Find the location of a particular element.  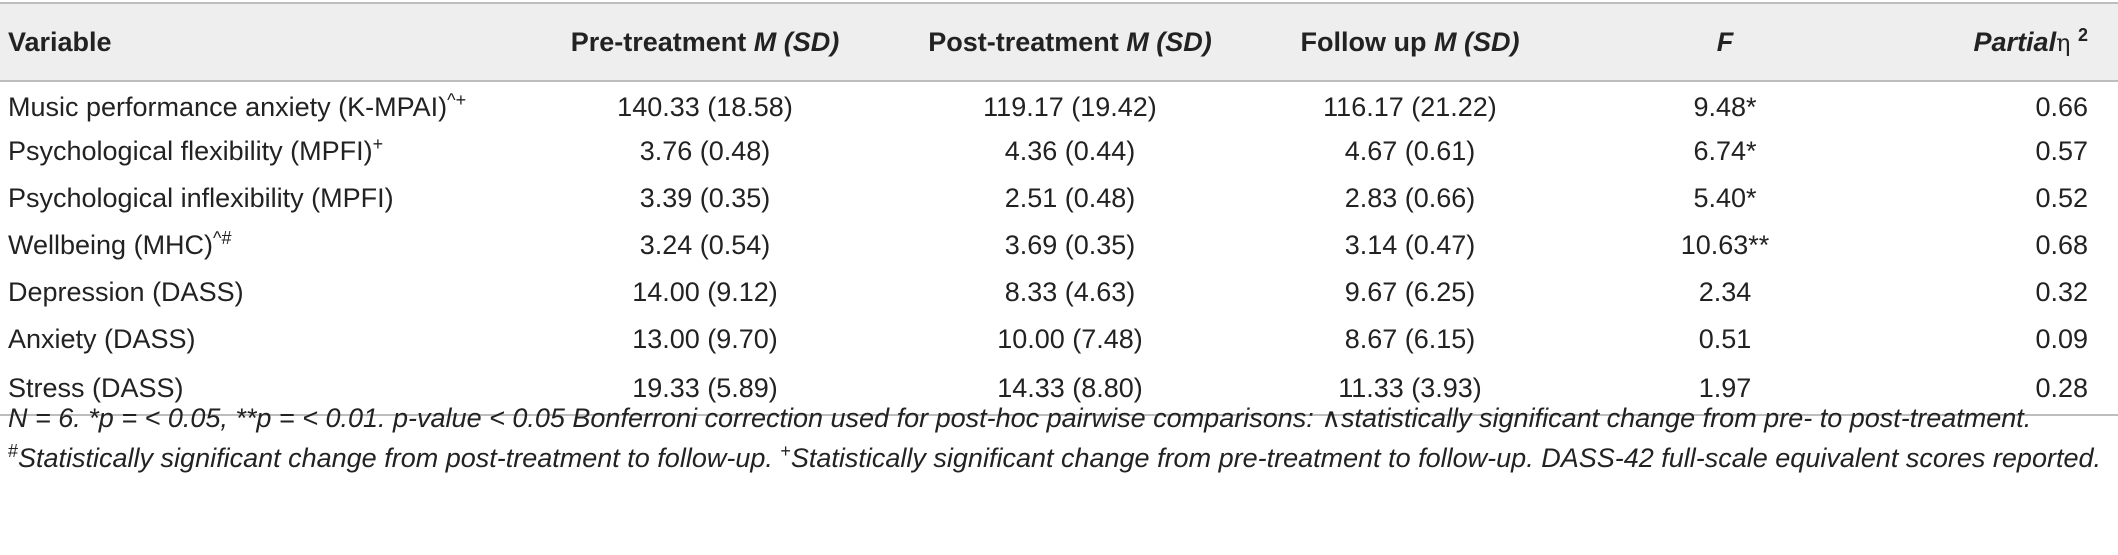

cell-follow-up: 2.83 (0.66) is located at coordinates (1410, 198).